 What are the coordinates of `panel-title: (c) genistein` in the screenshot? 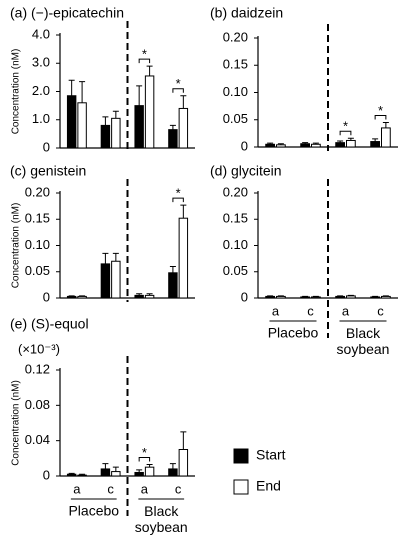 It's located at (48, 171).